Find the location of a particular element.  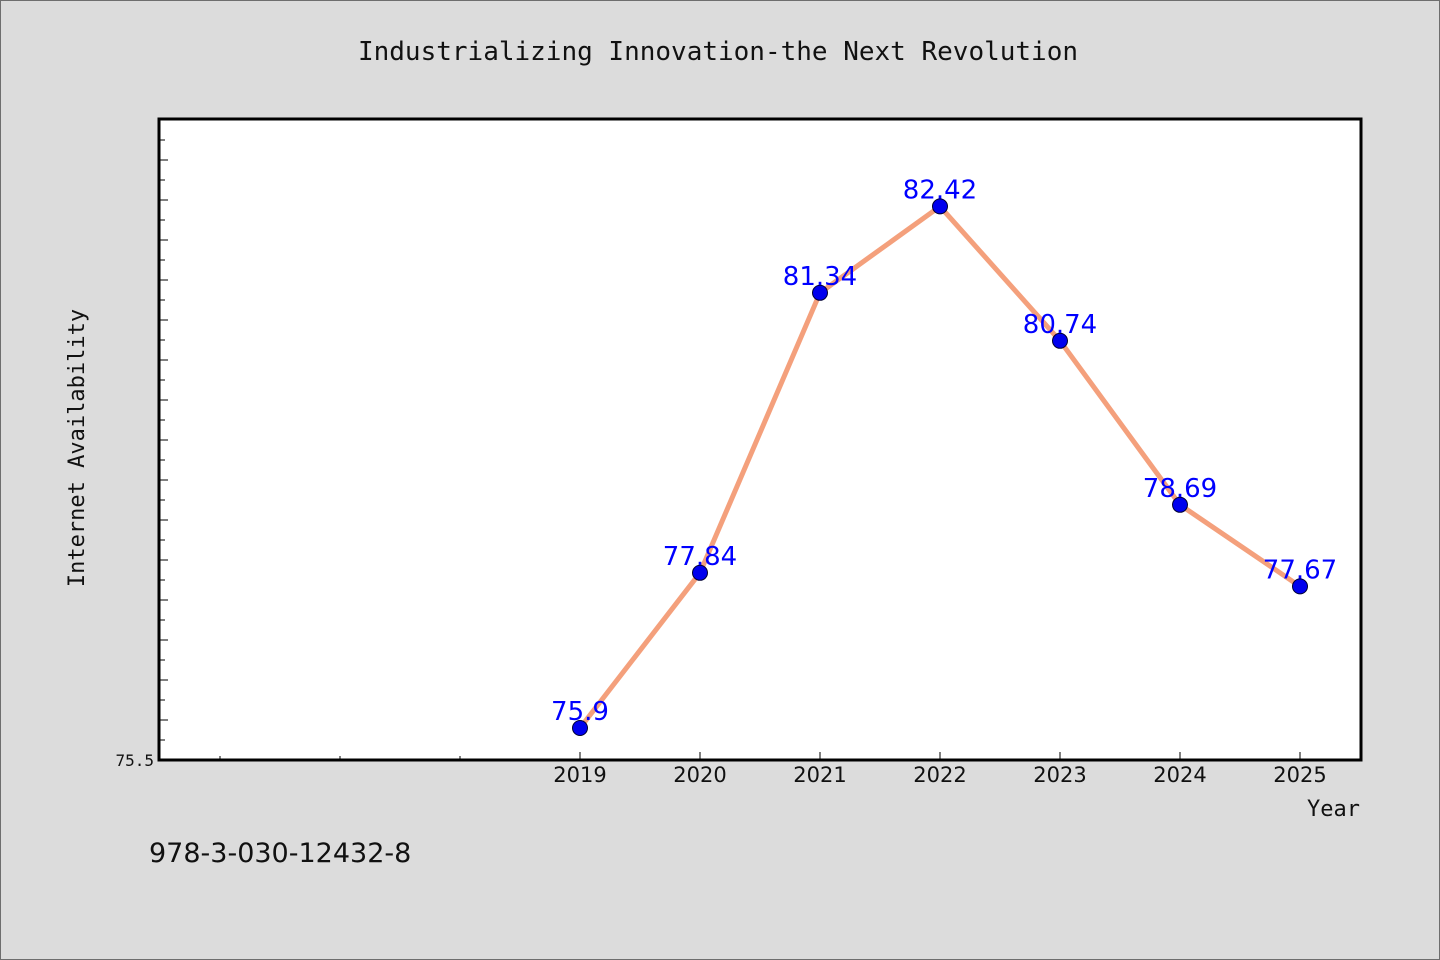

data-label: 77.84 is located at coordinates (700, 557).